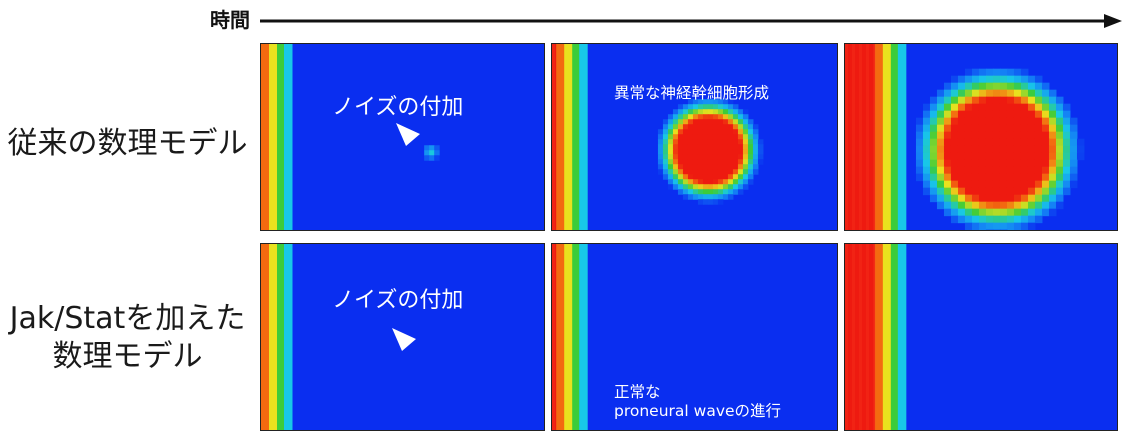 The width and height of the screenshot is (1128, 431). I want to click on heatmap-svg, so click(694, 137).